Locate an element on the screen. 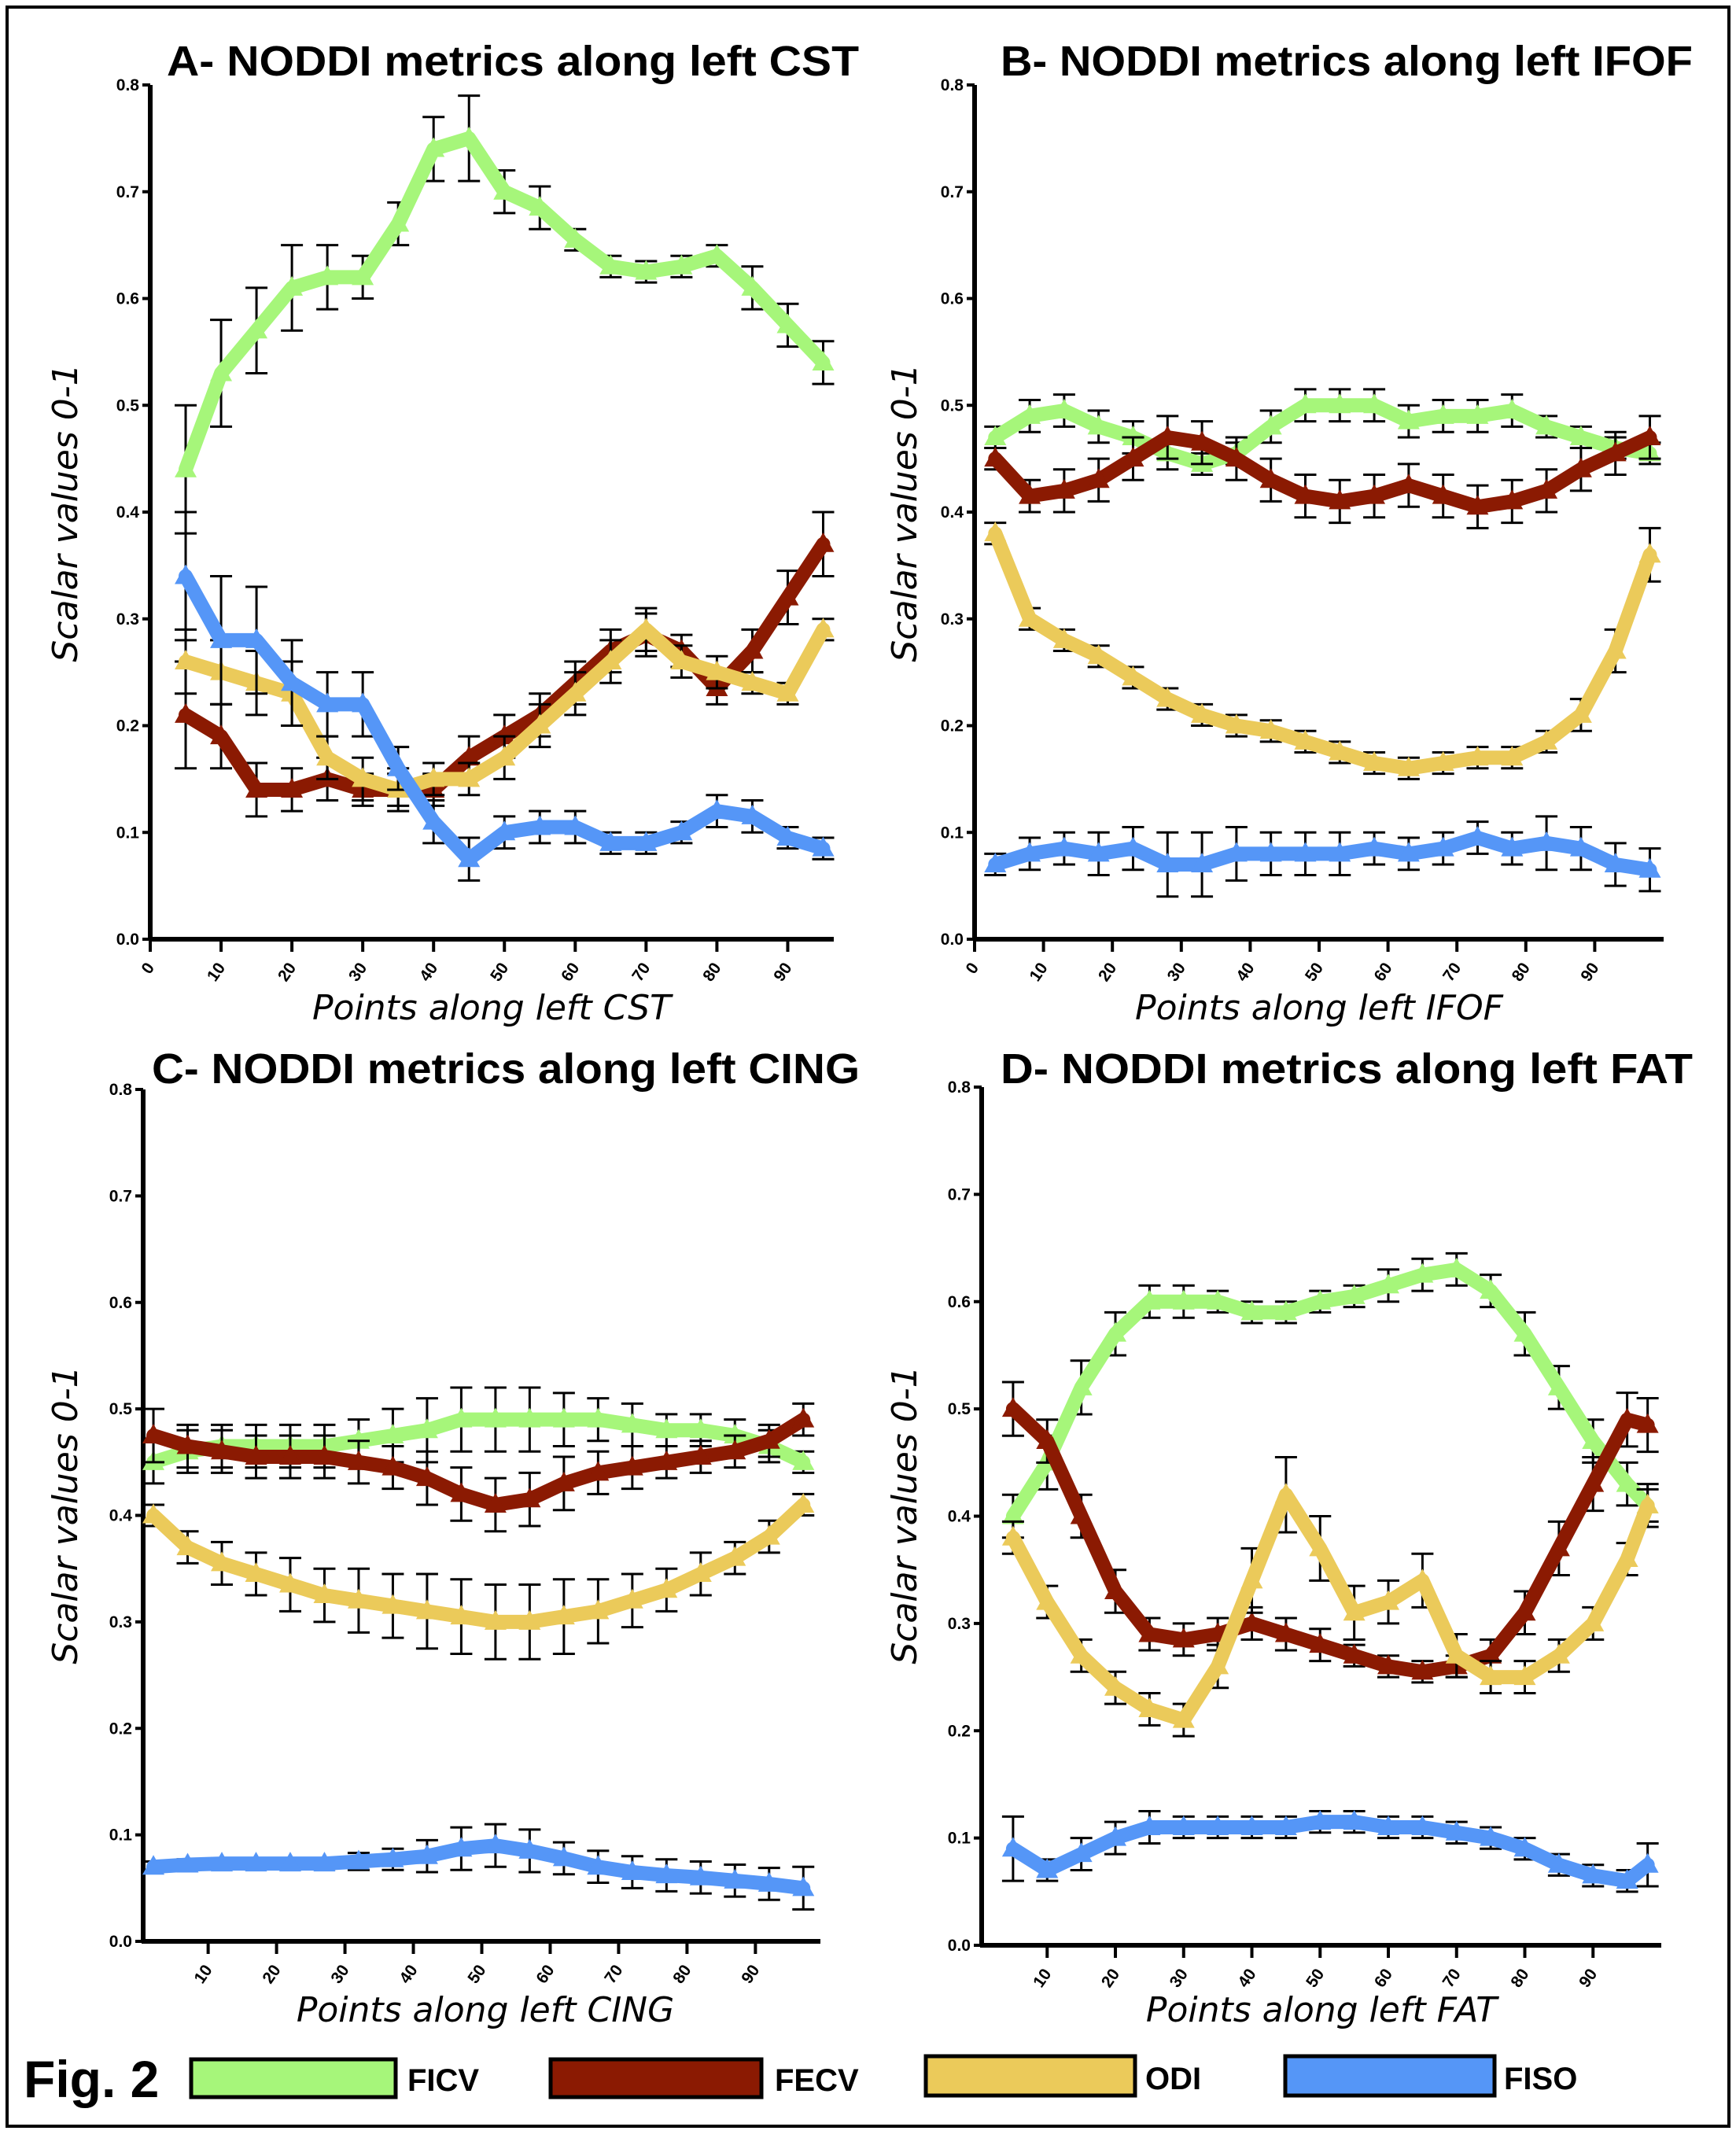 The image size is (1736, 2138). x-tick-label: 50 is located at coordinates (500, 972).